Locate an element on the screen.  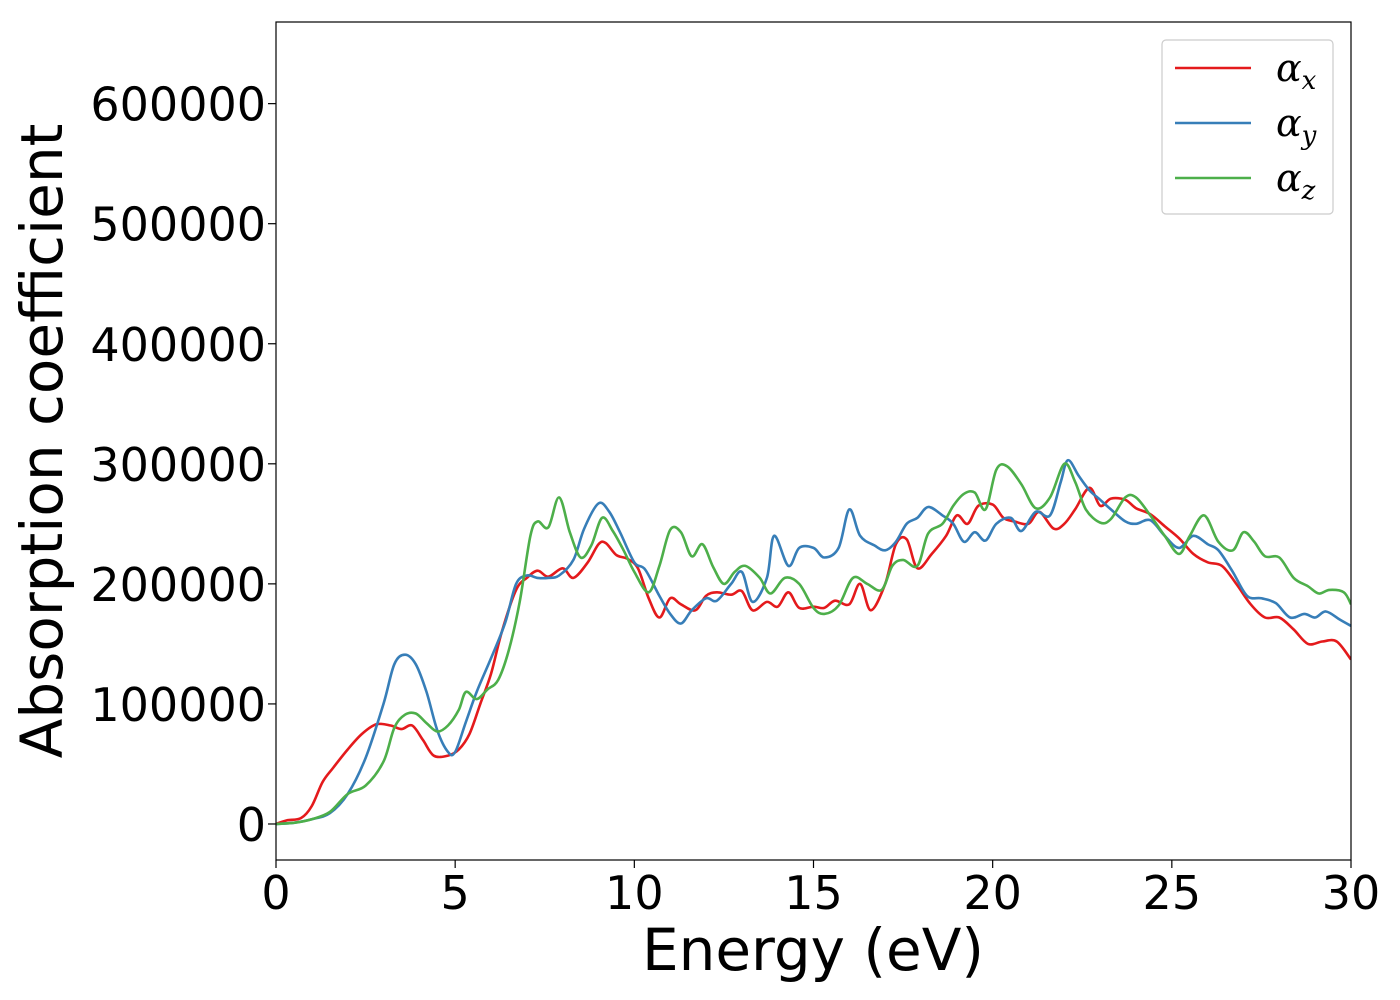
legend-label-y: αy is located at coordinates (1296, 126).